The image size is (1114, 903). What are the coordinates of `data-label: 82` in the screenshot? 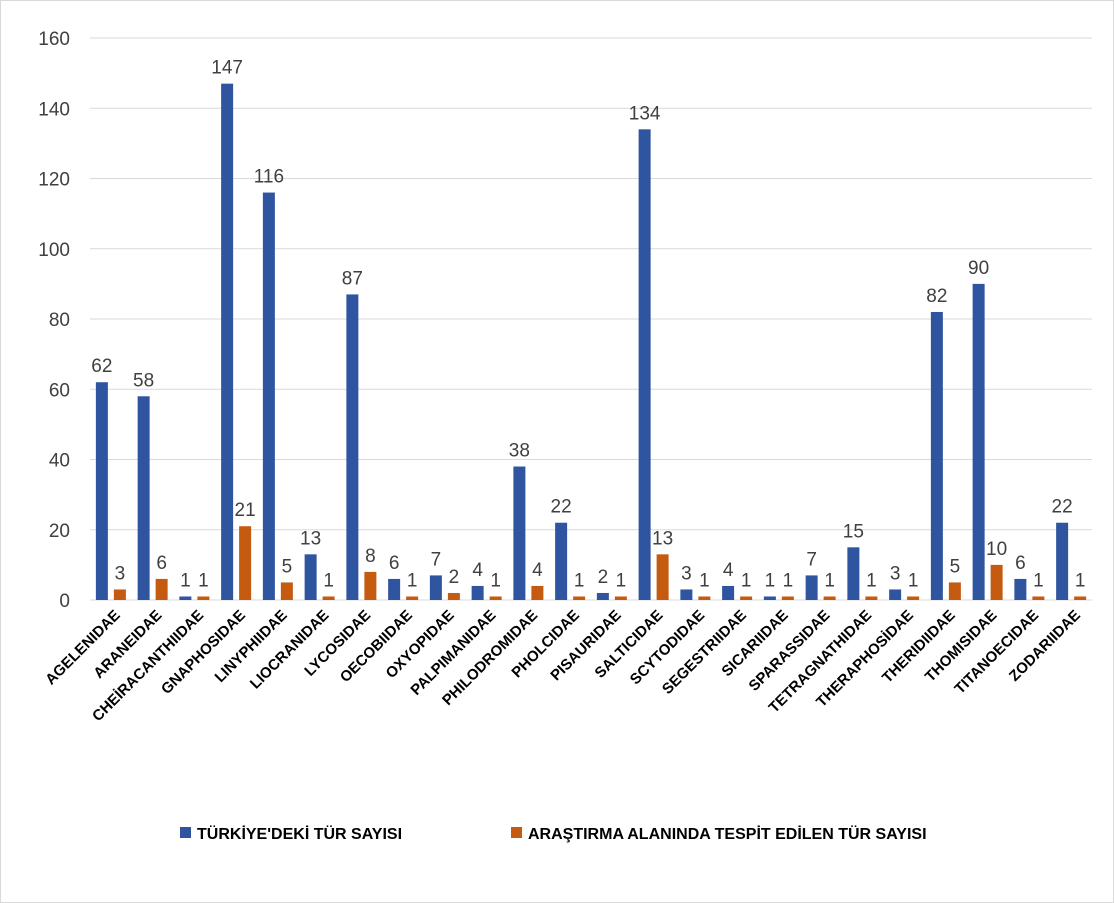 It's located at (936, 296).